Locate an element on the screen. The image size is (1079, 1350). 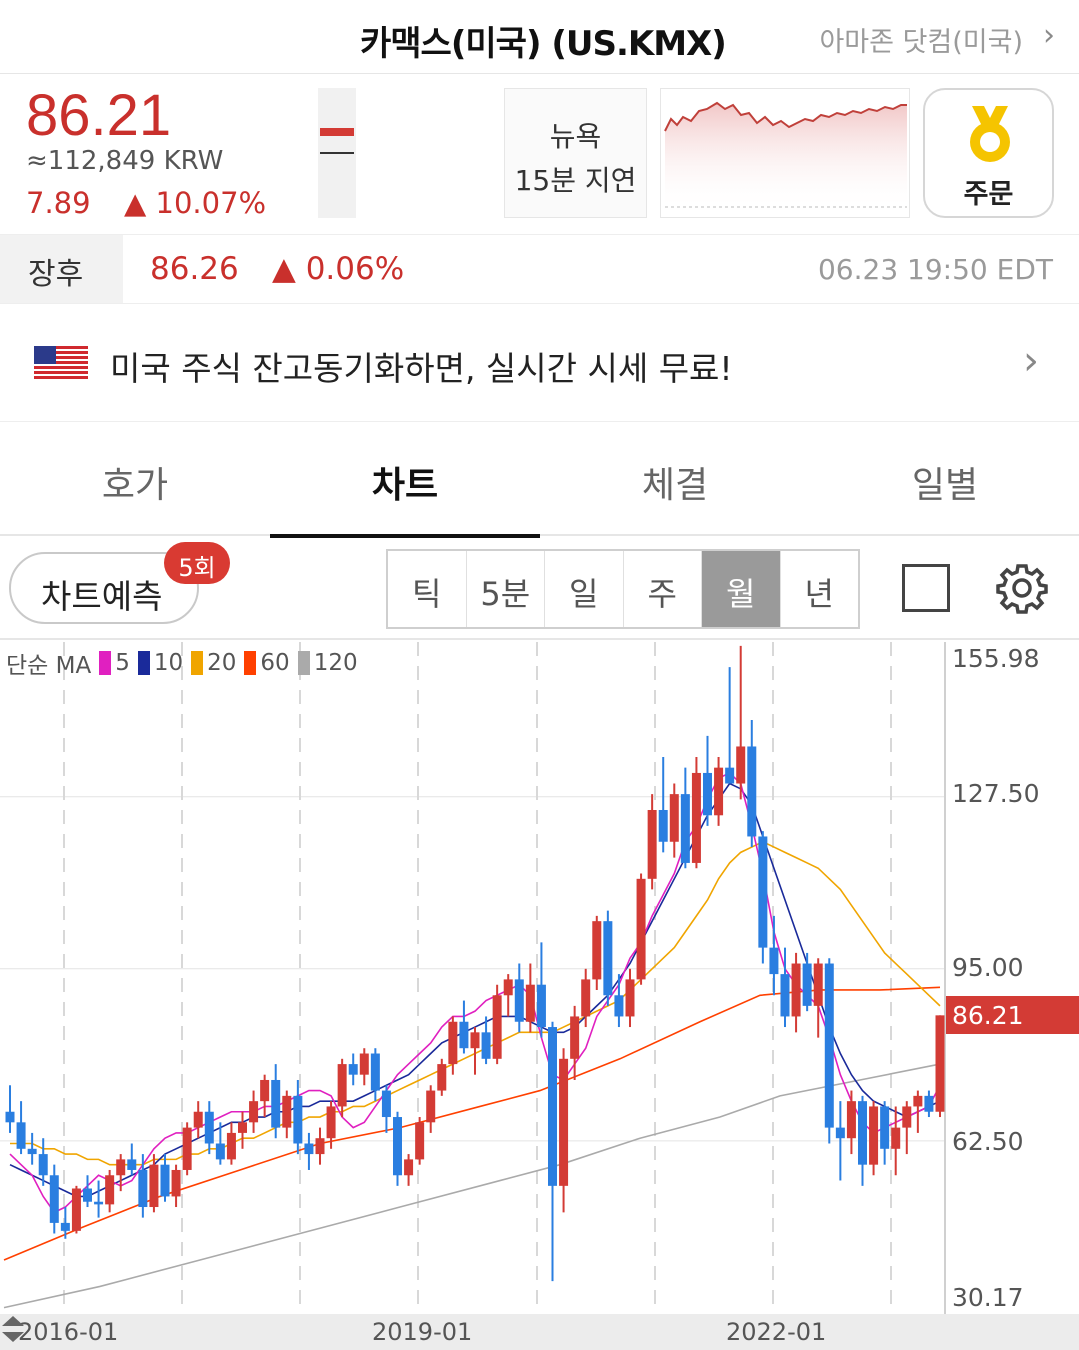
range-base-line is located at coordinates (337, 153).